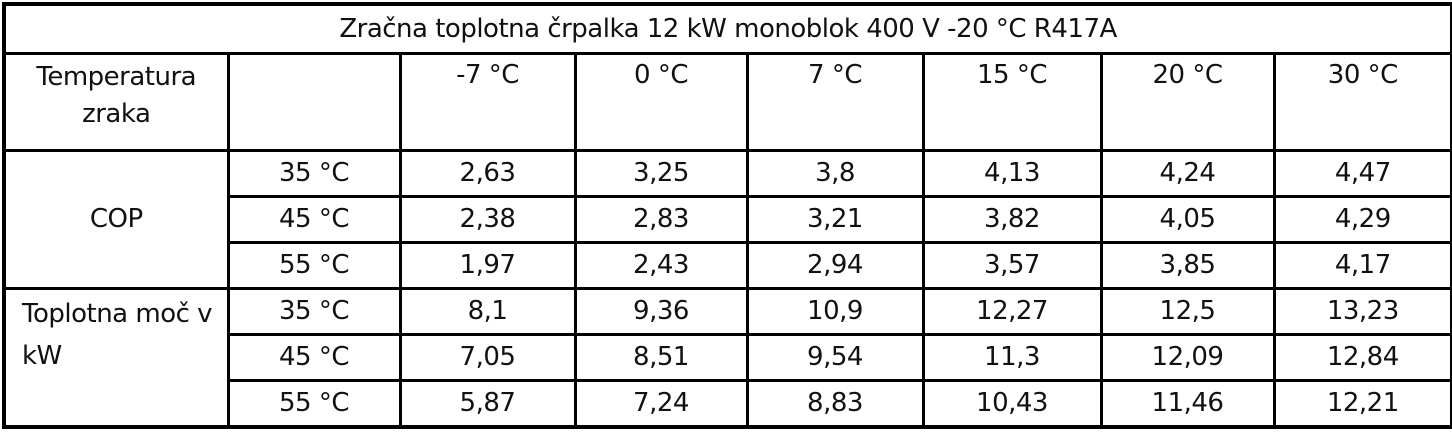 This screenshot has height=432, width=1452. Describe the element at coordinates (487, 404) in the screenshot. I see `value-cell: 5,87` at that location.